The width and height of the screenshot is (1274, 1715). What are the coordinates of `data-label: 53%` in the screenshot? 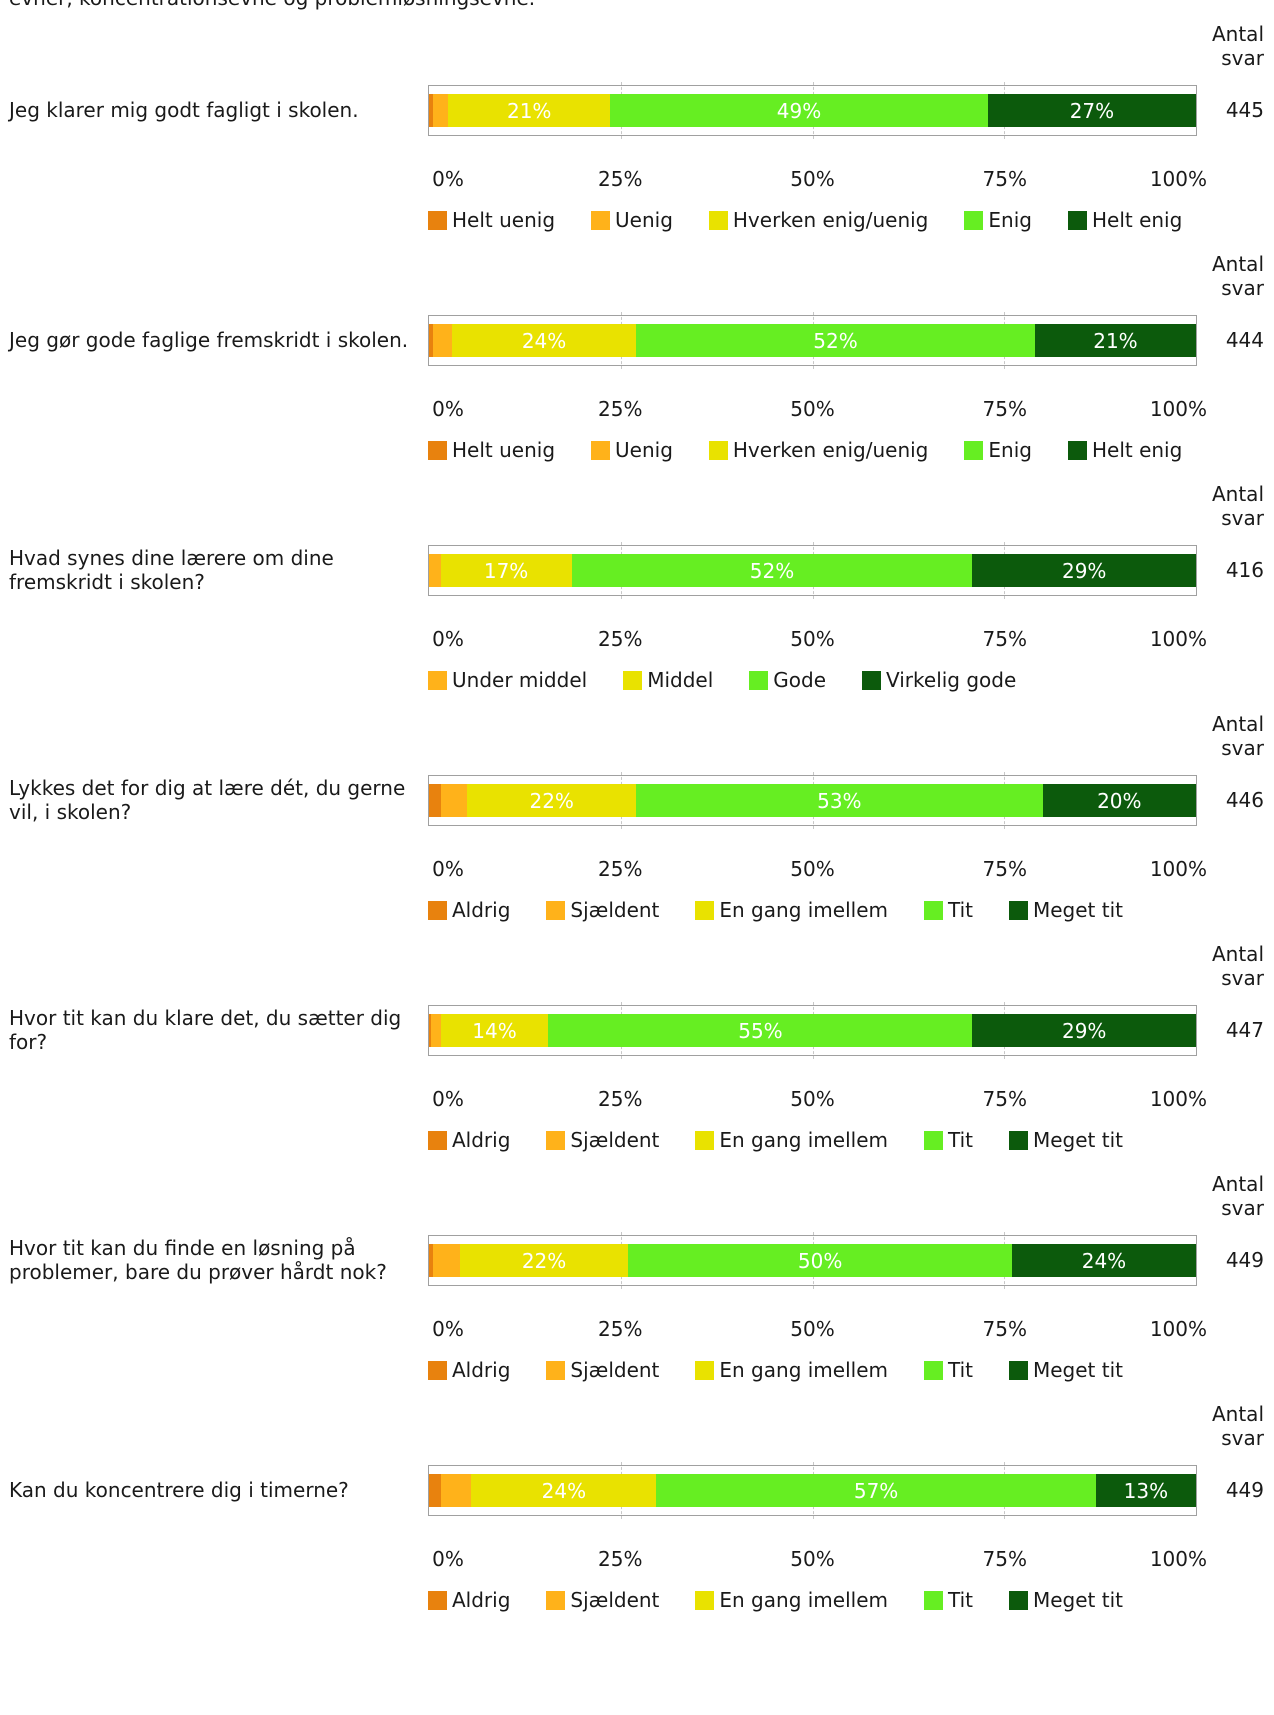 It's located at (839, 800).